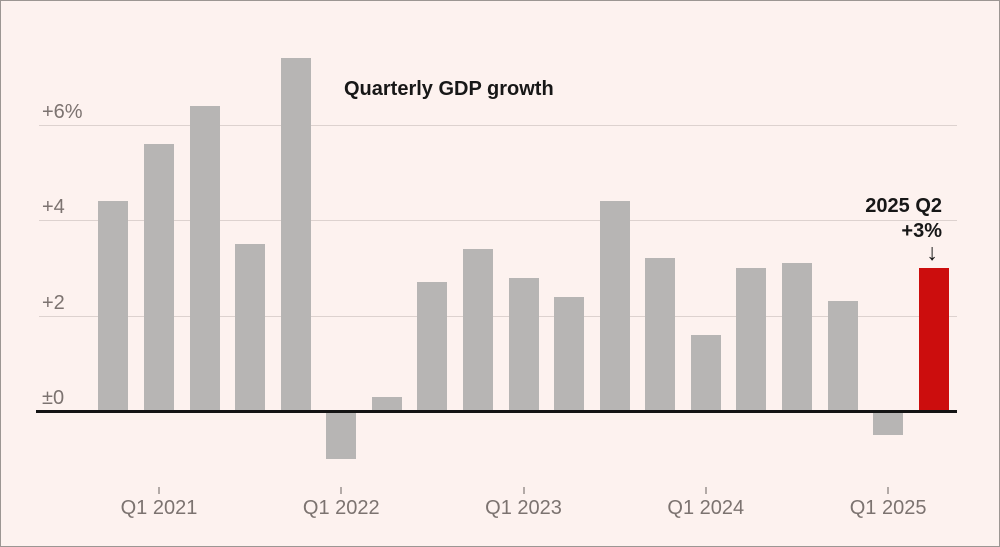  I want to click on bar-q2-2025, so click(933, 339).